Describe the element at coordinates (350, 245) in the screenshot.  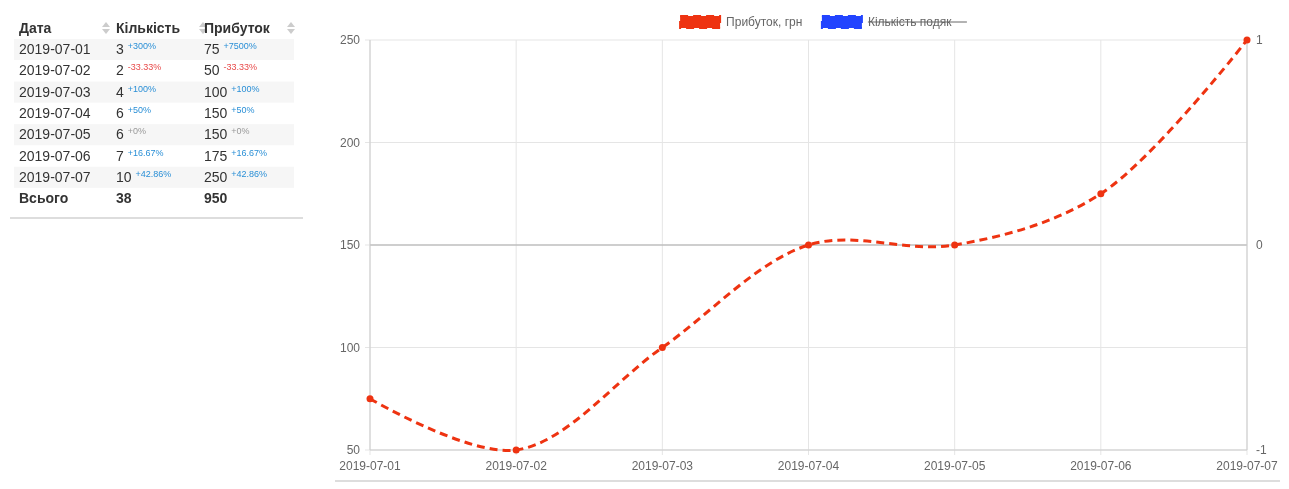
I see `y-tick-label: 150` at that location.